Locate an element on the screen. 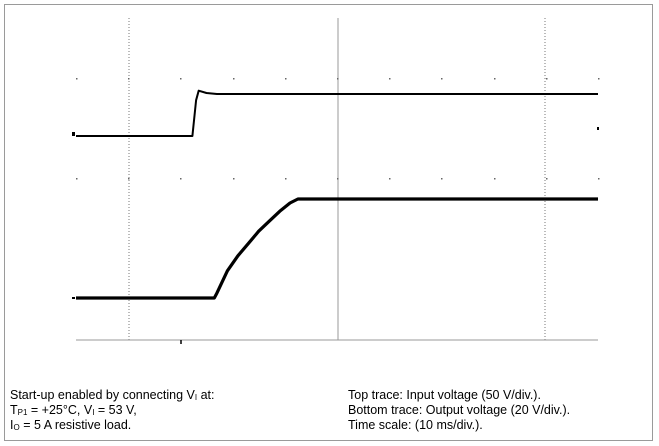 This screenshot has height=446, width=659. caption-left-line-2: TP1 = +25°C, VI = 53 V, is located at coordinates (112, 410).